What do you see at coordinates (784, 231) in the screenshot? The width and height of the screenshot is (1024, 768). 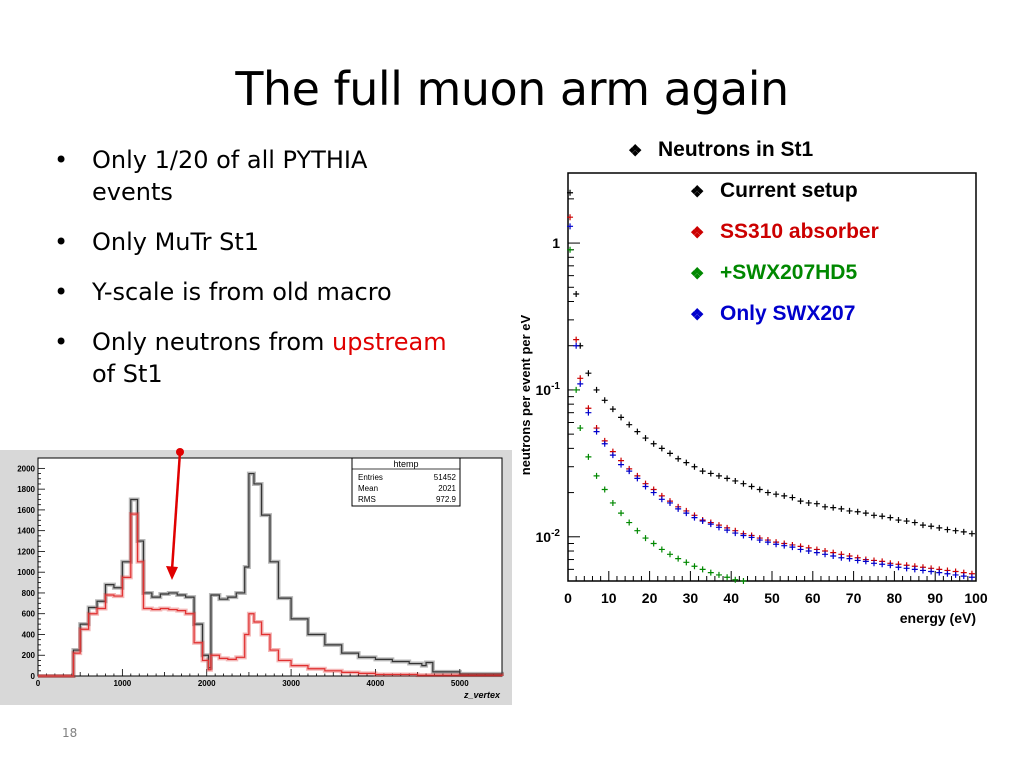 I see `legend-item-ss310: ❖ SS310 absorber` at bounding box center [784, 231].